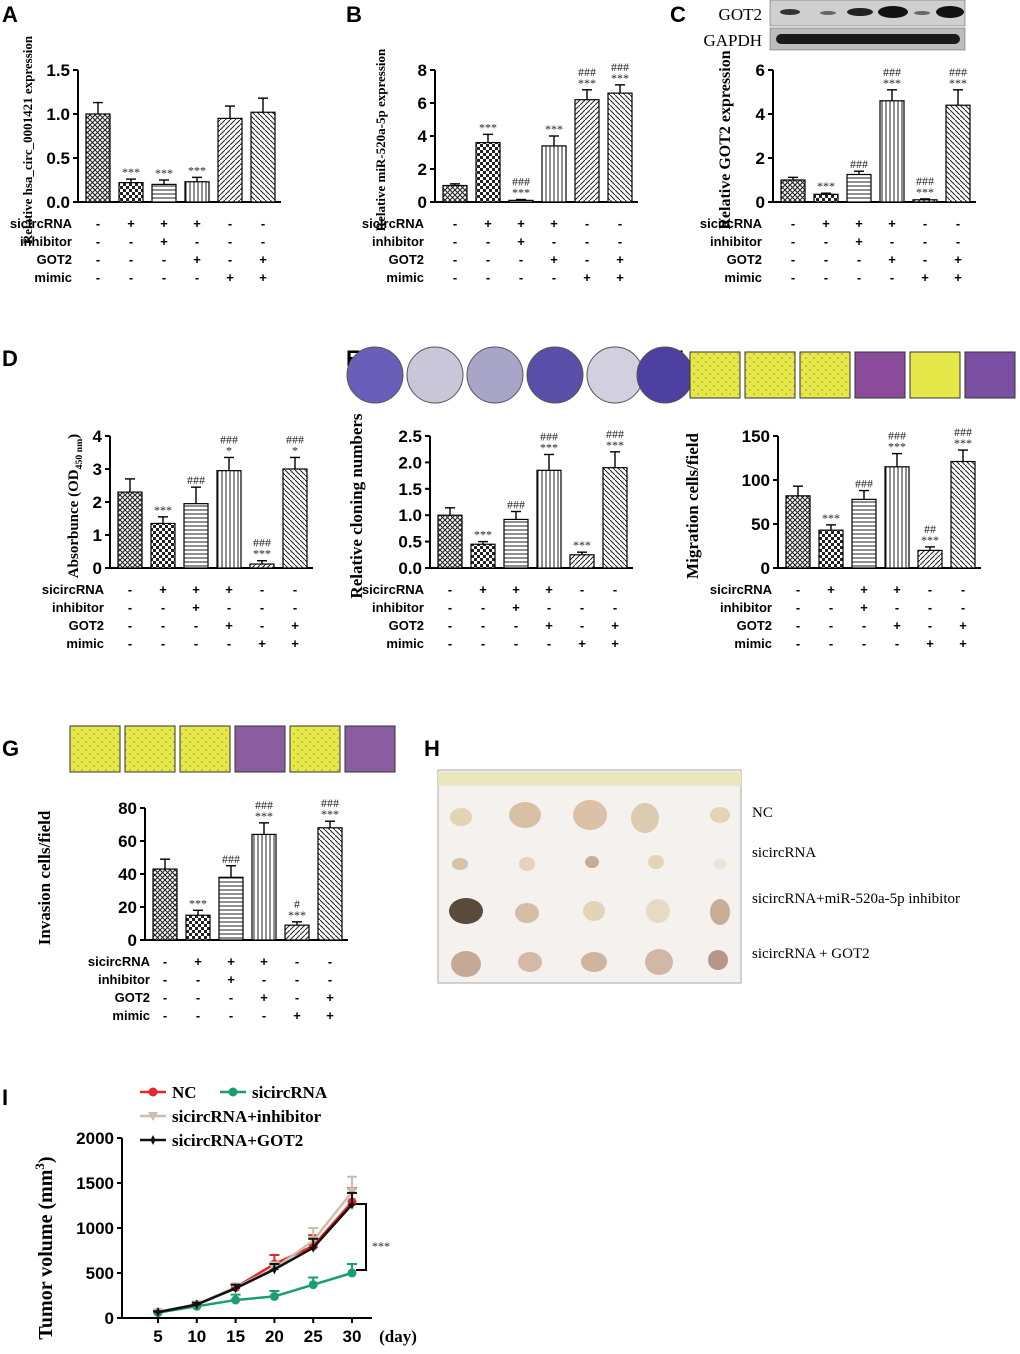 The image size is (1020, 1354). I want to click on y-tick-label: 6, so click(422, 103).